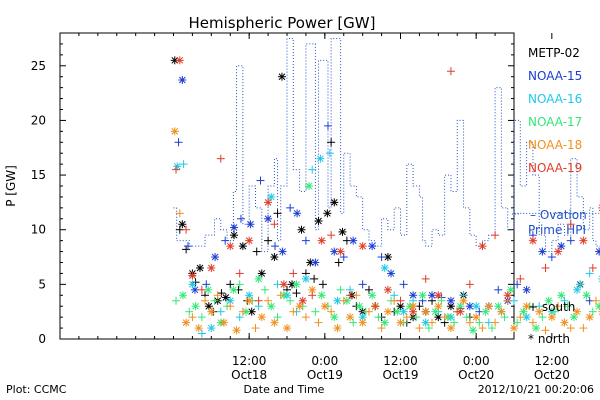 The height and width of the screenshot is (400, 600). What do you see at coordinates (476, 375) in the screenshot?
I see `x-tick-date: Oct20` at bounding box center [476, 375].